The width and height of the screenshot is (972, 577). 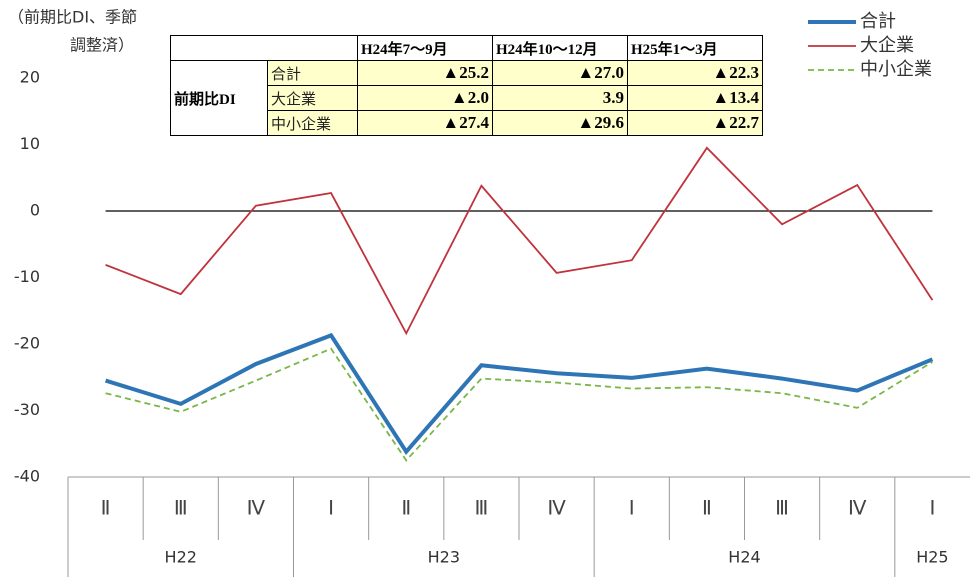 I want to click on table-cell: H24年7～9月, so click(x=425, y=48).